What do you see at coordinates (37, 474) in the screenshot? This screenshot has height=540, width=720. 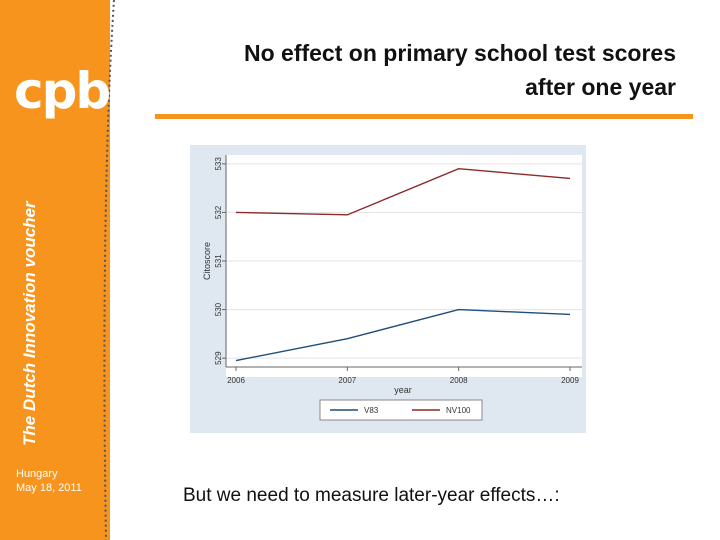 I see `event-location: Hungary` at bounding box center [37, 474].